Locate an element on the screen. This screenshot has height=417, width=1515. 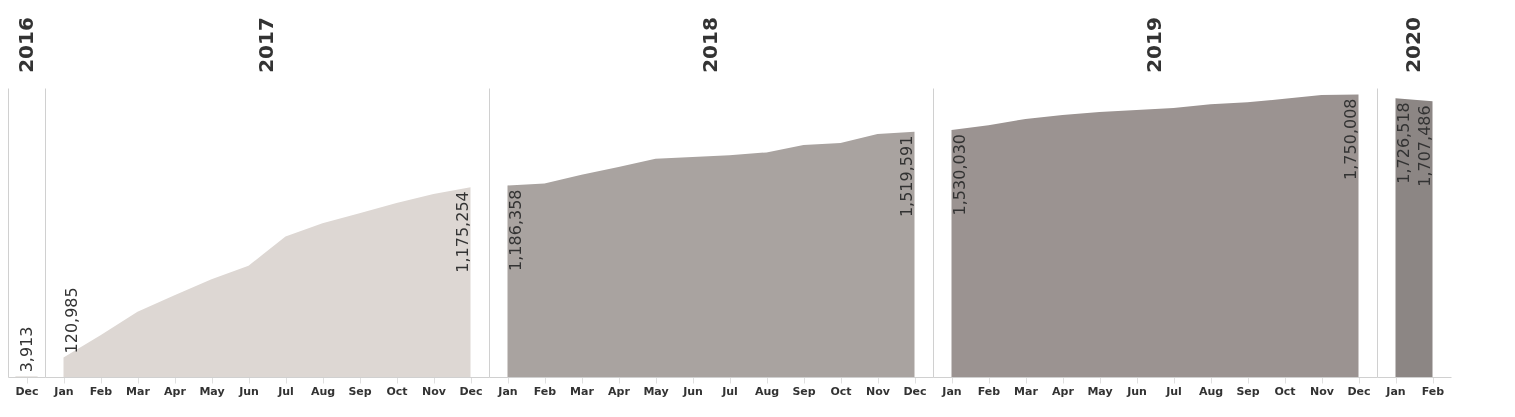
text: 2016 is located at coordinates (25, 45).